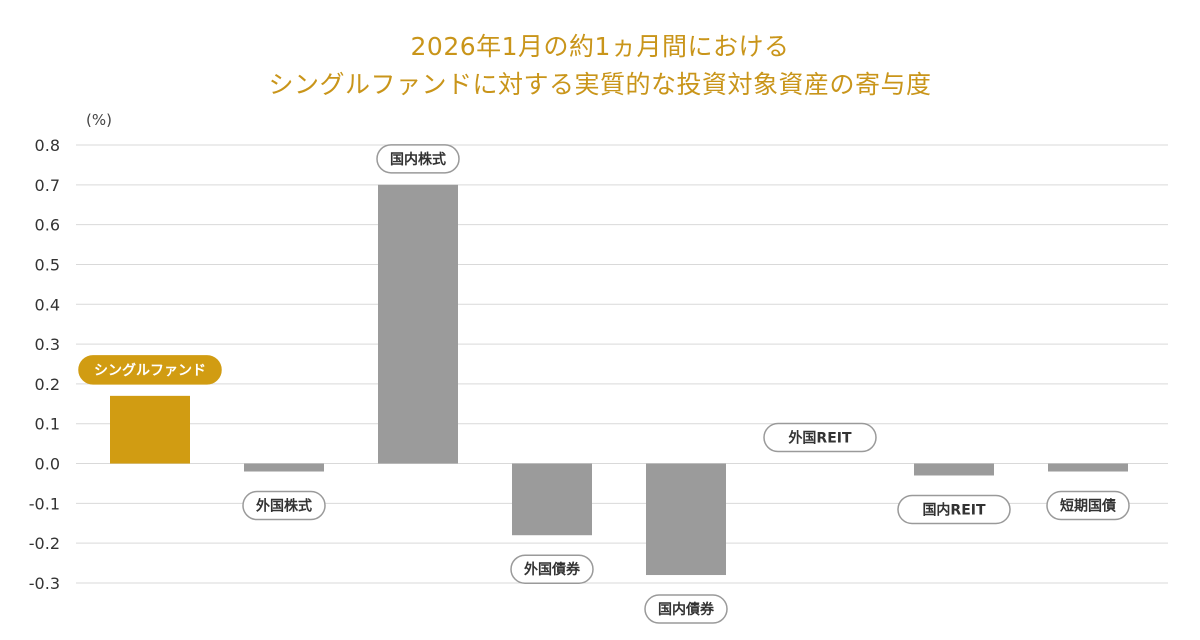 Image resolution: width=1200 pixels, height=640 pixels. Describe the element at coordinates (47, 145) in the screenshot. I see `y-tick-label: 0.8` at that location.